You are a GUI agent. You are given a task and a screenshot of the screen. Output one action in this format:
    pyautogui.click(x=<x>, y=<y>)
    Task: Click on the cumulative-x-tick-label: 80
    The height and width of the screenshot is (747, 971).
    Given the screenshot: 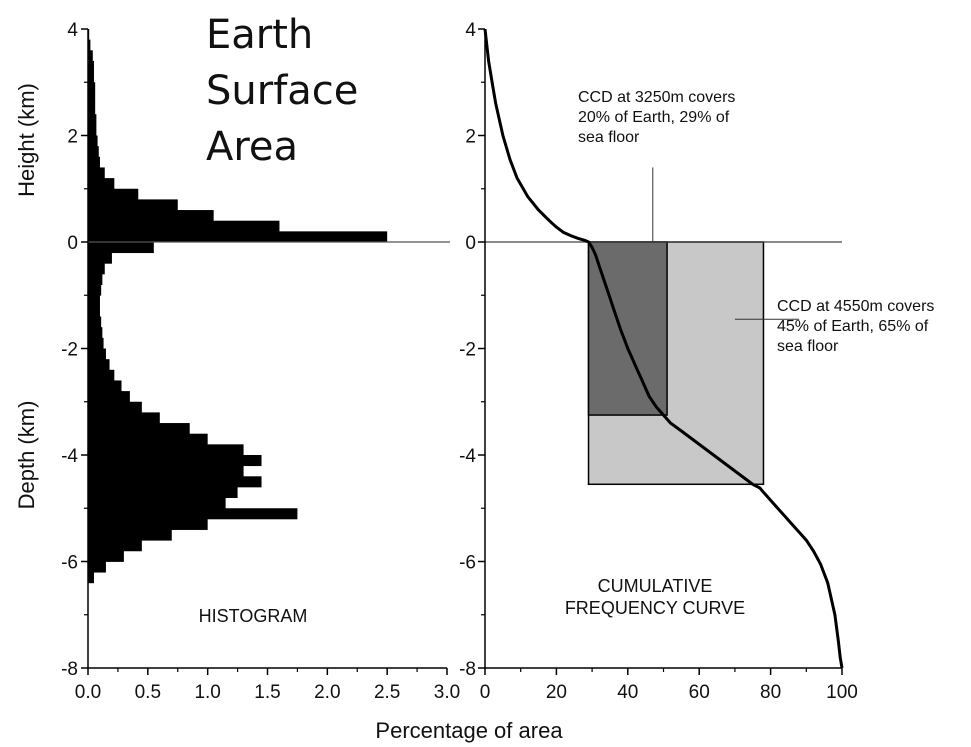 What is the action you would take?
    pyautogui.click(x=770, y=692)
    